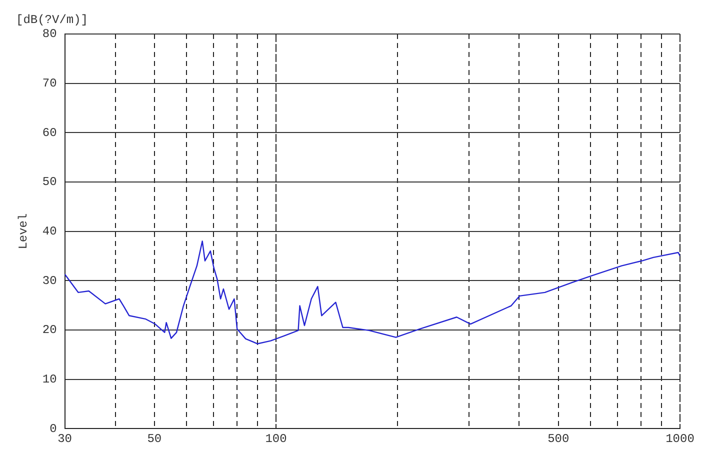 The width and height of the screenshot is (706, 459). What do you see at coordinates (276, 439) in the screenshot?
I see `x-tick-label: 100` at bounding box center [276, 439].